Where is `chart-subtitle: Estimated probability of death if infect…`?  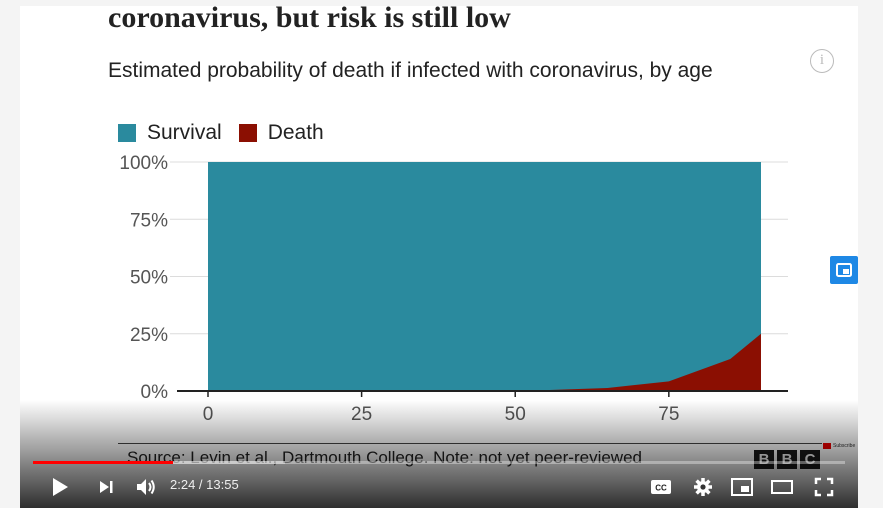
chart-subtitle: Estimated probability of death if infect… is located at coordinates (410, 70).